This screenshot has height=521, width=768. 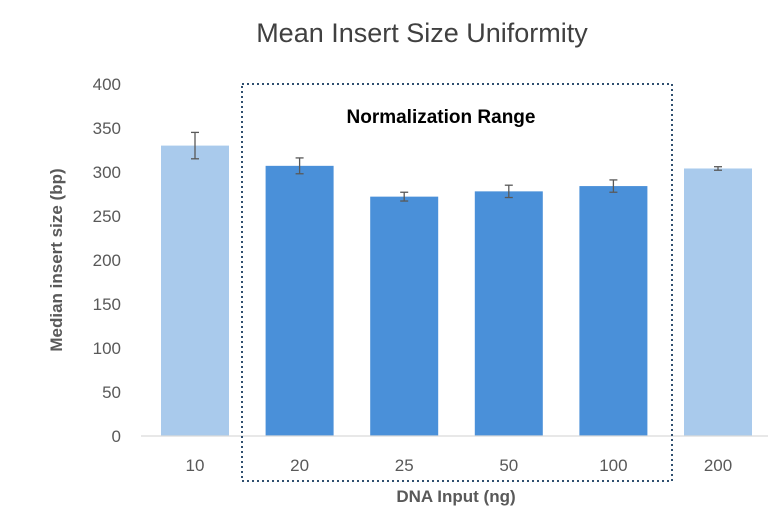 What do you see at coordinates (459, 465) in the screenshot?
I see `x-axis-ticks: 10 20 25 50 100 200` at bounding box center [459, 465].